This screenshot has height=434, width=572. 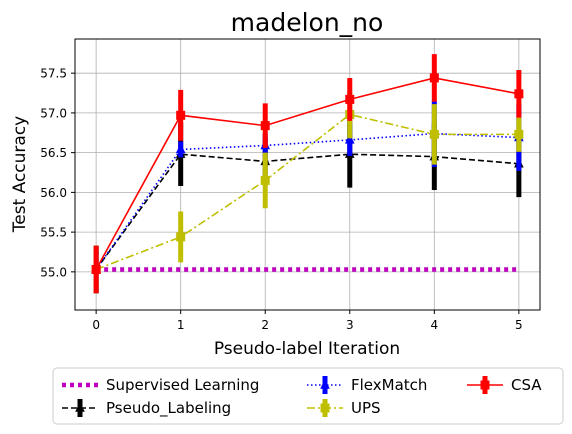 I want to click on y-tick-label: 57.5, so click(x=53, y=74).